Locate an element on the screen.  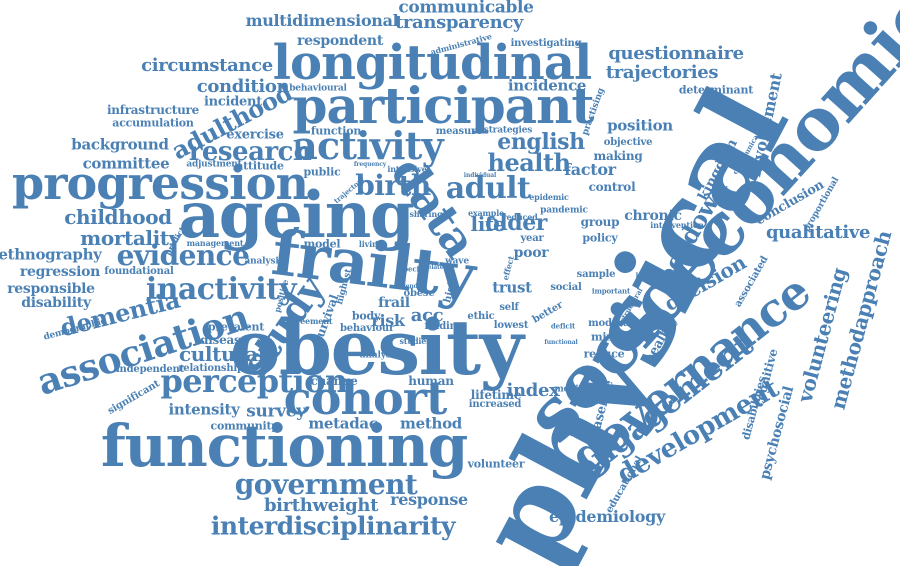
word-living: living is located at coordinates (371, 244).